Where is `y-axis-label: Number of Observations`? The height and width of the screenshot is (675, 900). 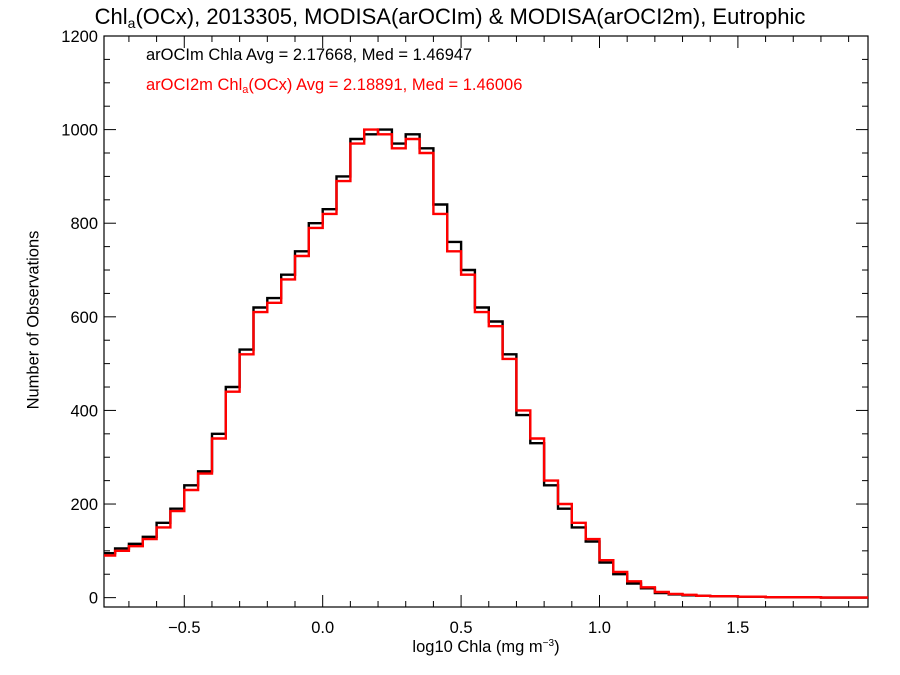
y-axis-label: Number of Observations is located at coordinates (33, 320).